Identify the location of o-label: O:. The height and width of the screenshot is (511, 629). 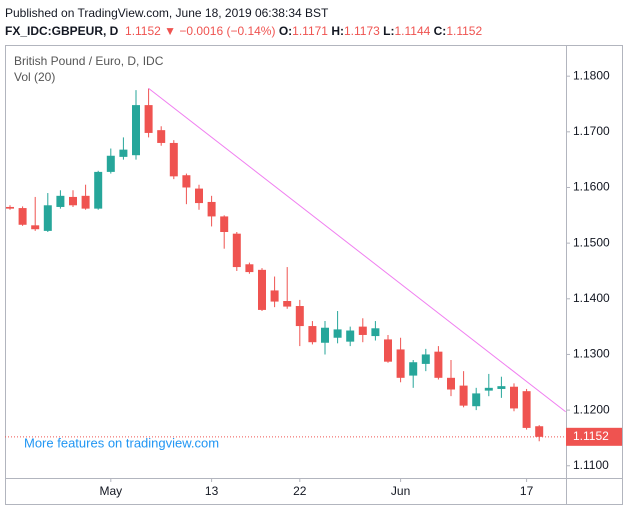
(285, 31).